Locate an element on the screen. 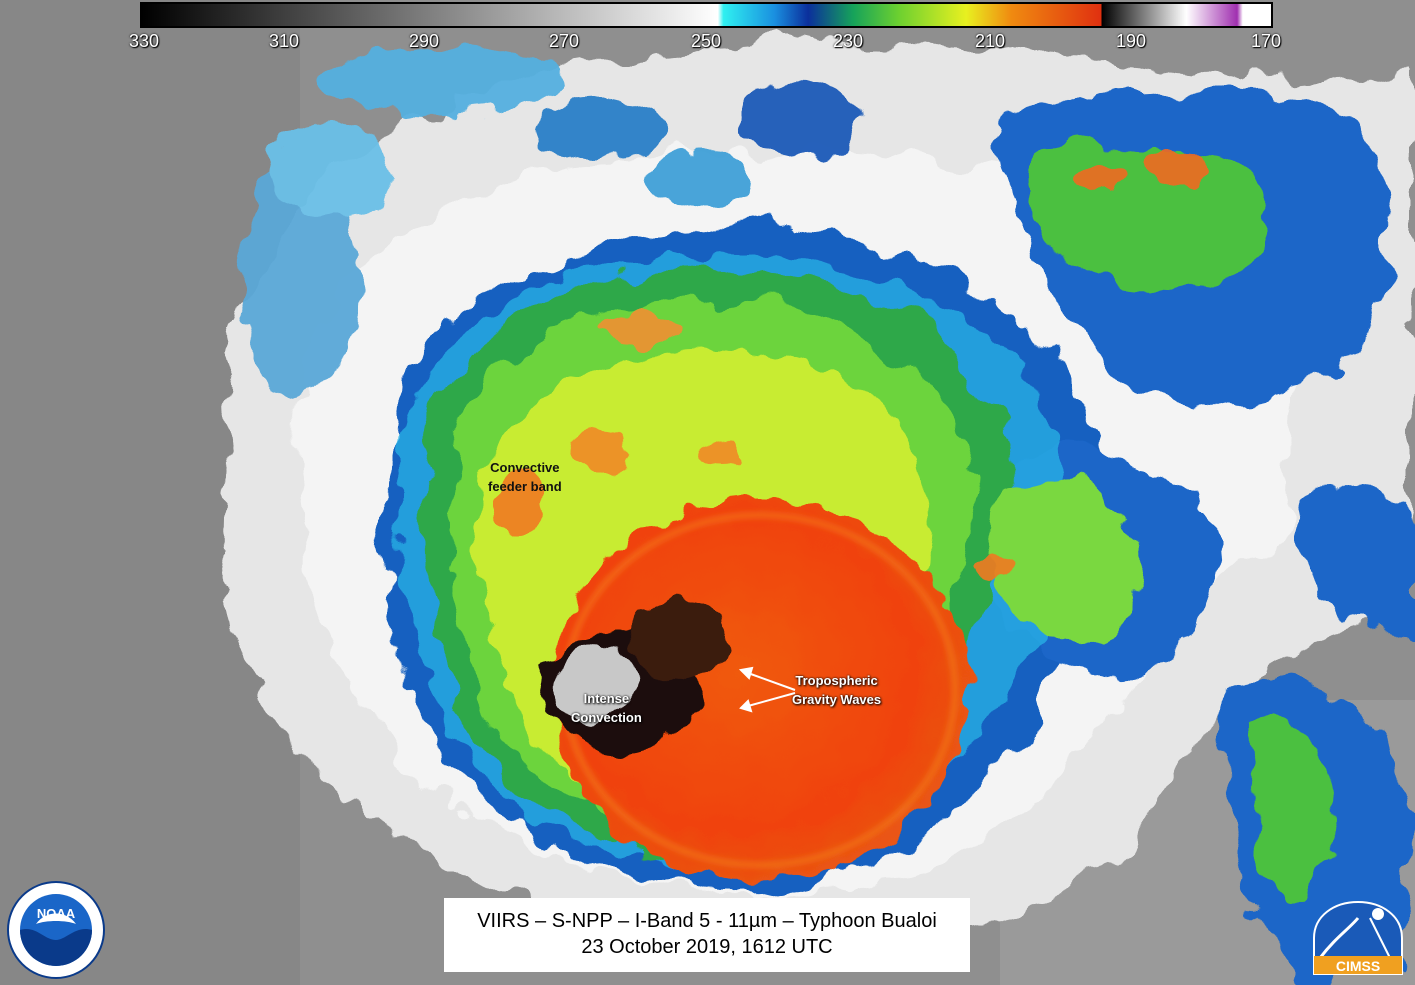 The height and width of the screenshot is (985, 1415). colorbar-tick: 230 is located at coordinates (848, 41).